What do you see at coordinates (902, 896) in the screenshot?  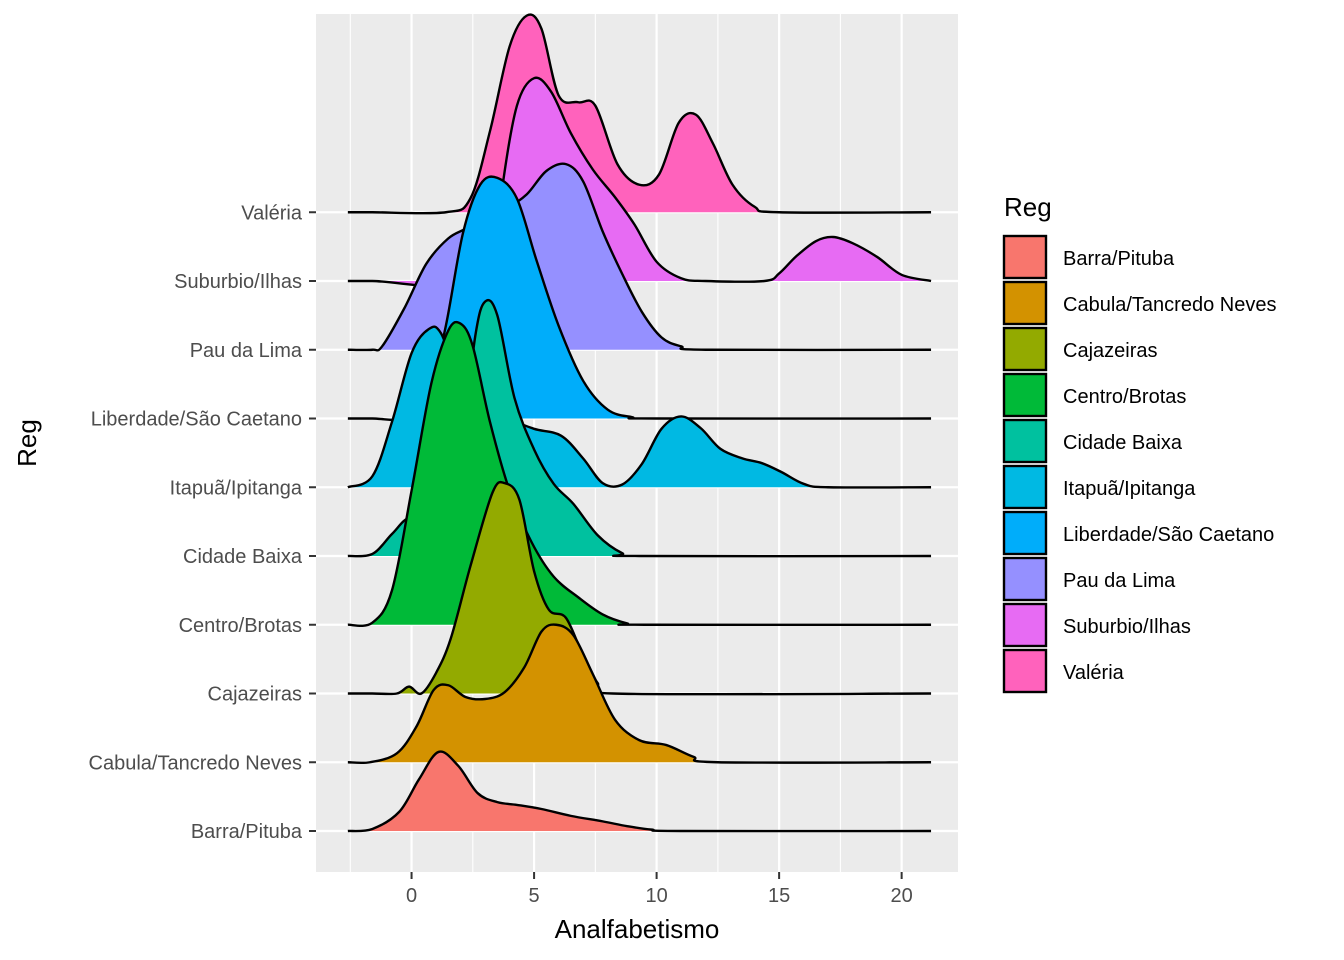 I see `x-tick-label: 20` at bounding box center [902, 896].